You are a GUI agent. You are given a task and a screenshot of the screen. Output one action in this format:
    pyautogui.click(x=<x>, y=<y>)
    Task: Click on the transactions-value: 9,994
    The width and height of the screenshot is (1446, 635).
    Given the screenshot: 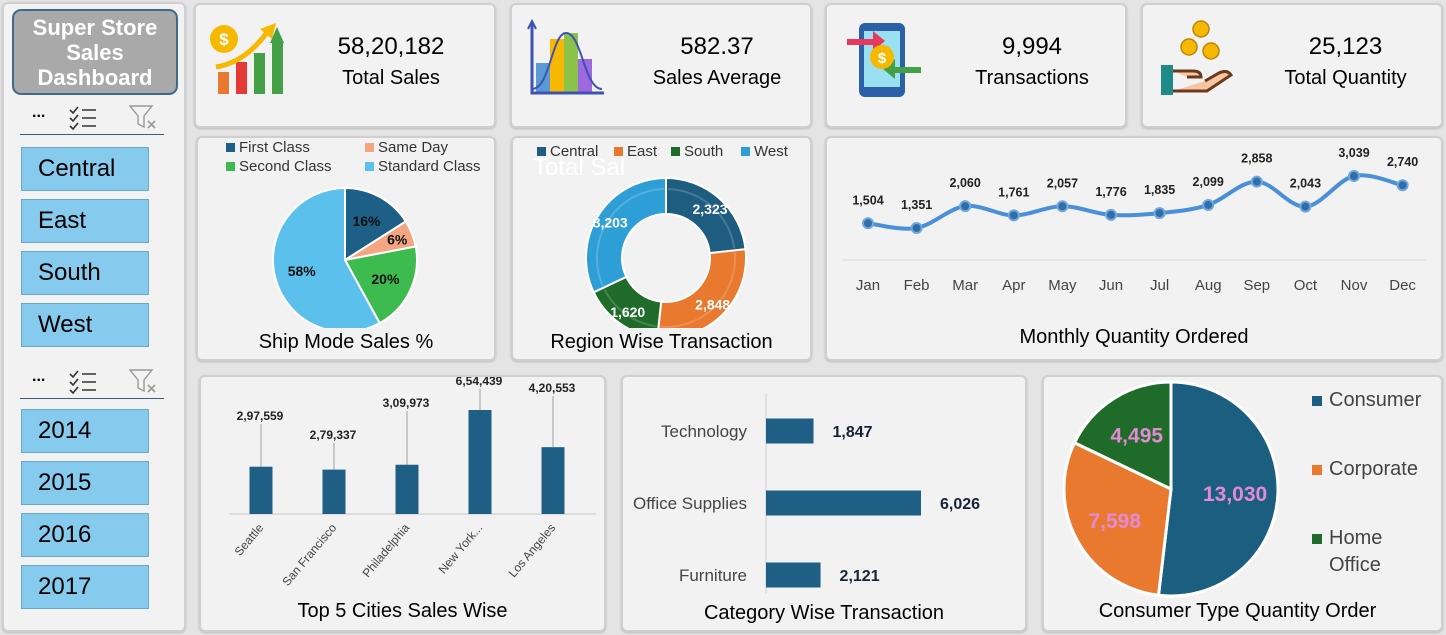 What is the action you would take?
    pyautogui.click(x=1032, y=46)
    